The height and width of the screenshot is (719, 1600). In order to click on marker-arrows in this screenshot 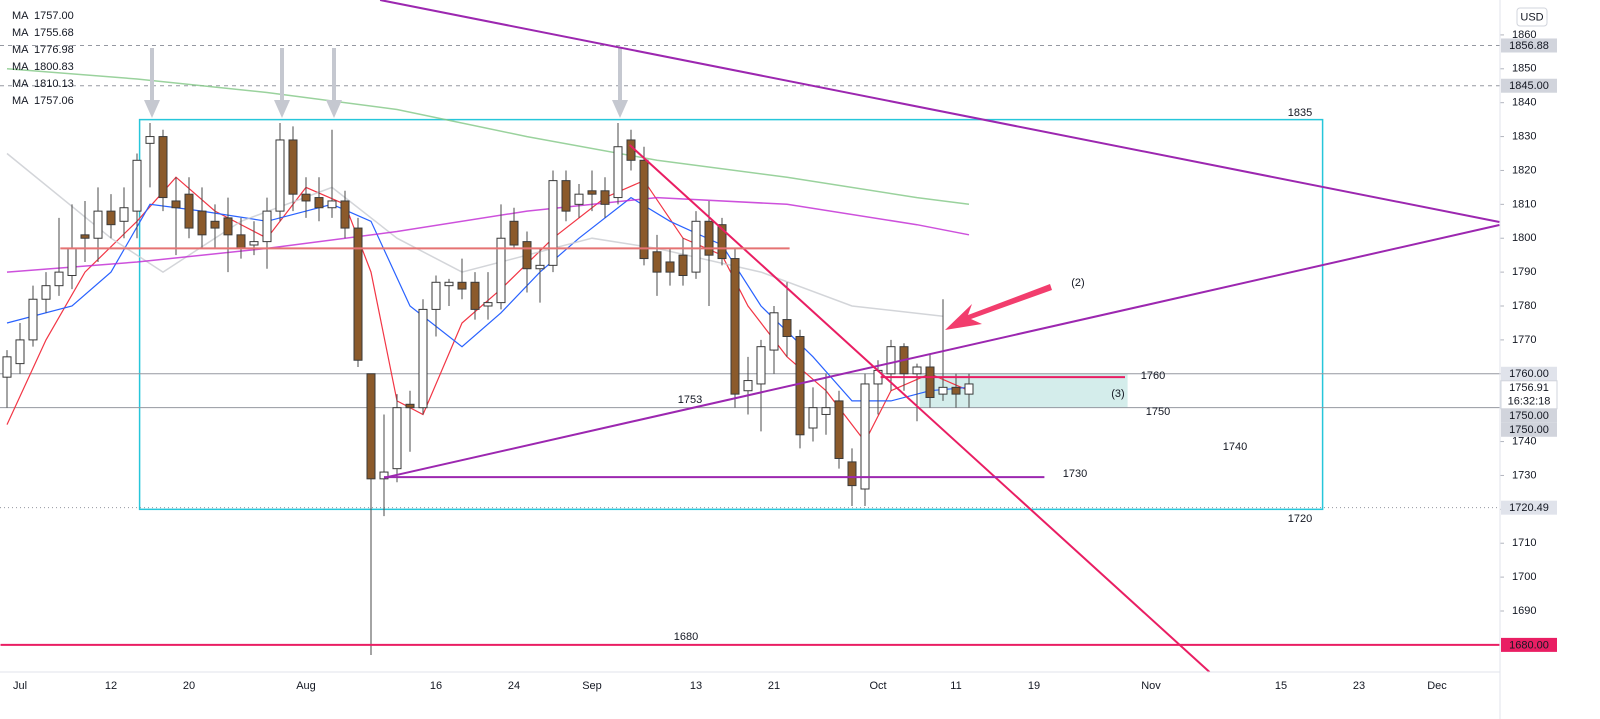, I will do `click(386, 83)`.